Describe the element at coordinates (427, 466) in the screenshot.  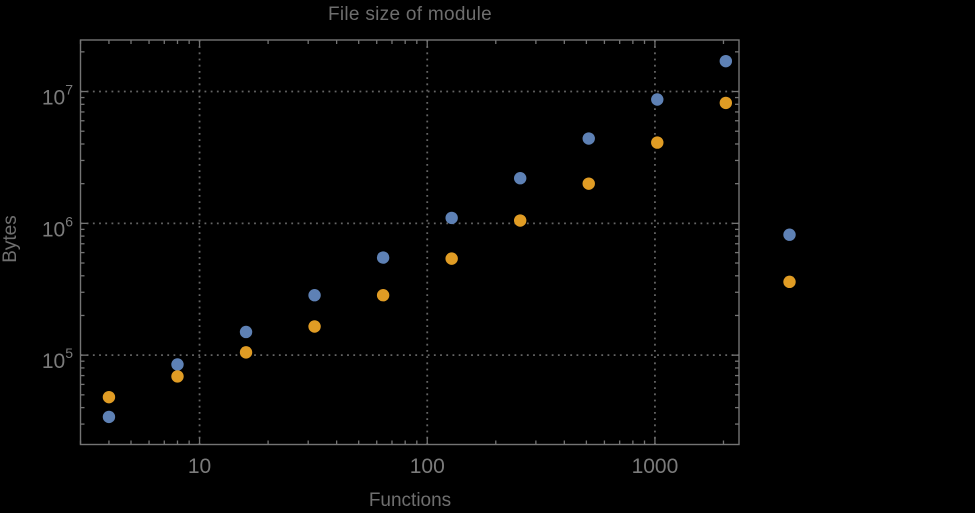
I see `x-tick-label: 100` at that location.